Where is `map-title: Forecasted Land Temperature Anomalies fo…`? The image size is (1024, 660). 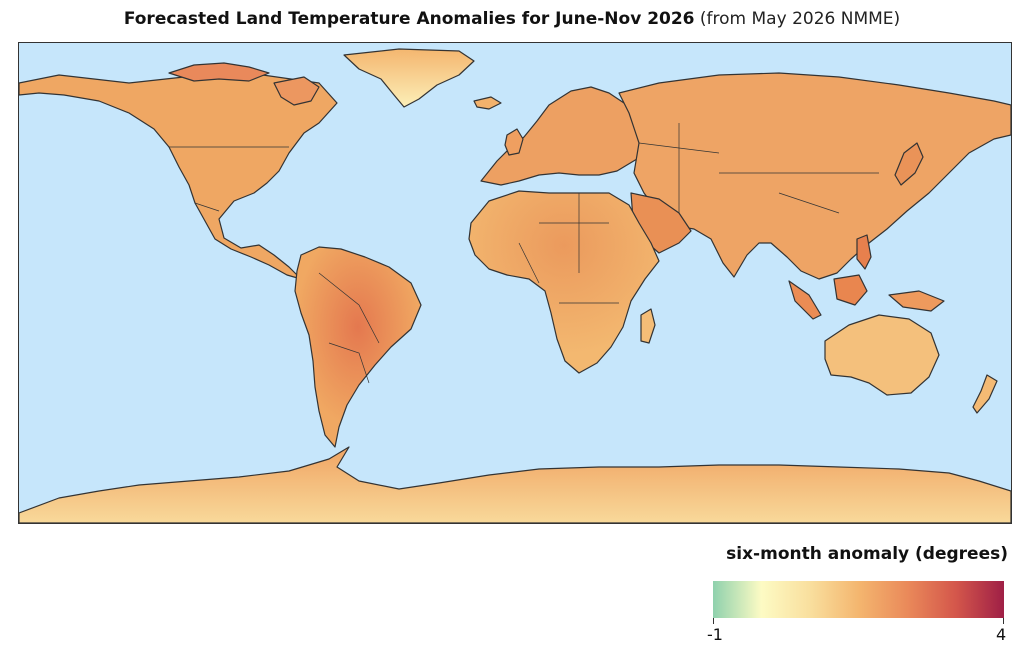
map-title: Forecasted Land Temperature Anomalies fo… is located at coordinates (512, 19).